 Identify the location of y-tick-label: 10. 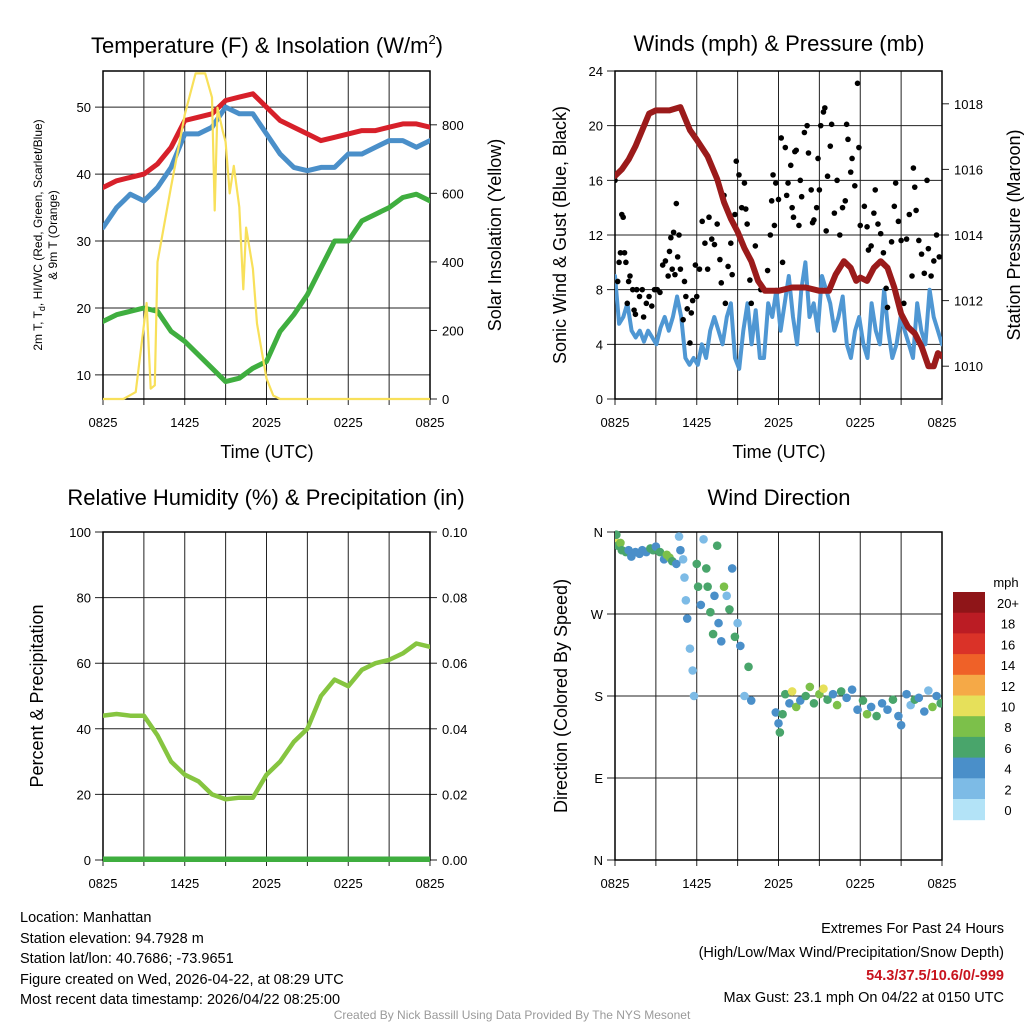
(84, 375).